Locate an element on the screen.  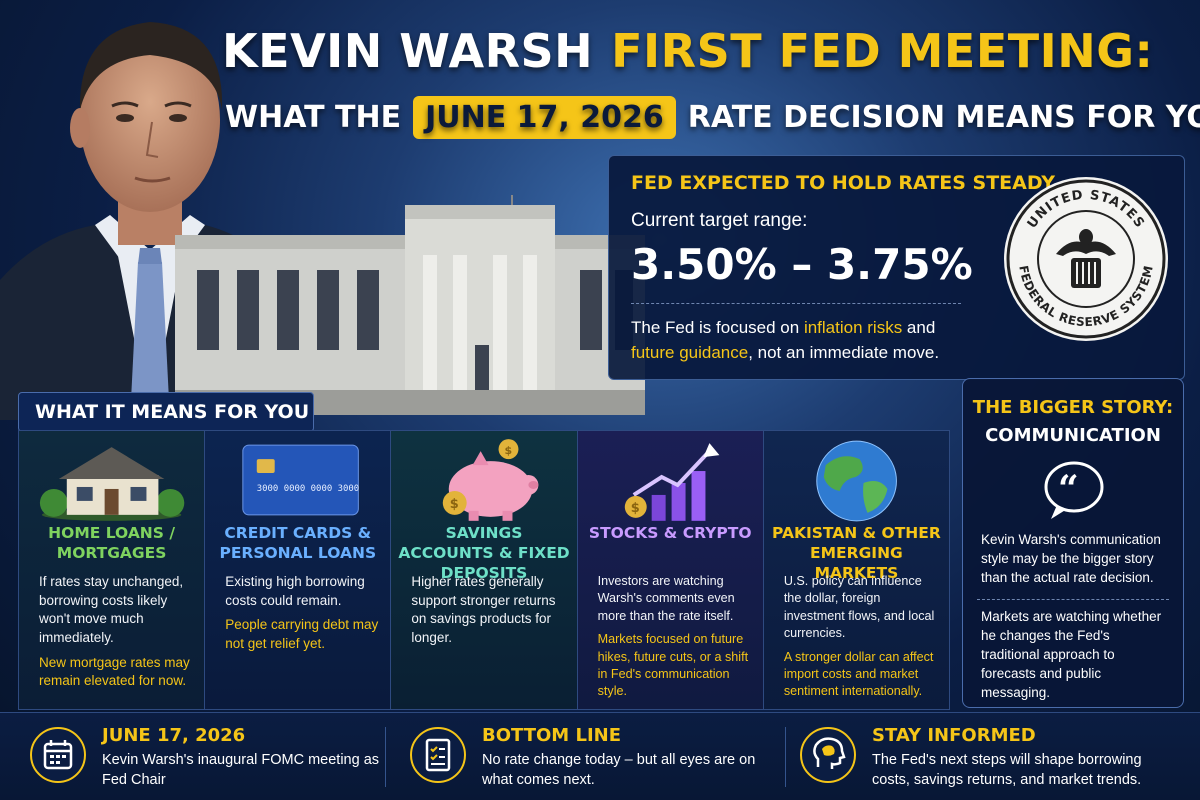
footer-title: STAY INFORMED is located at coordinates (954, 735).